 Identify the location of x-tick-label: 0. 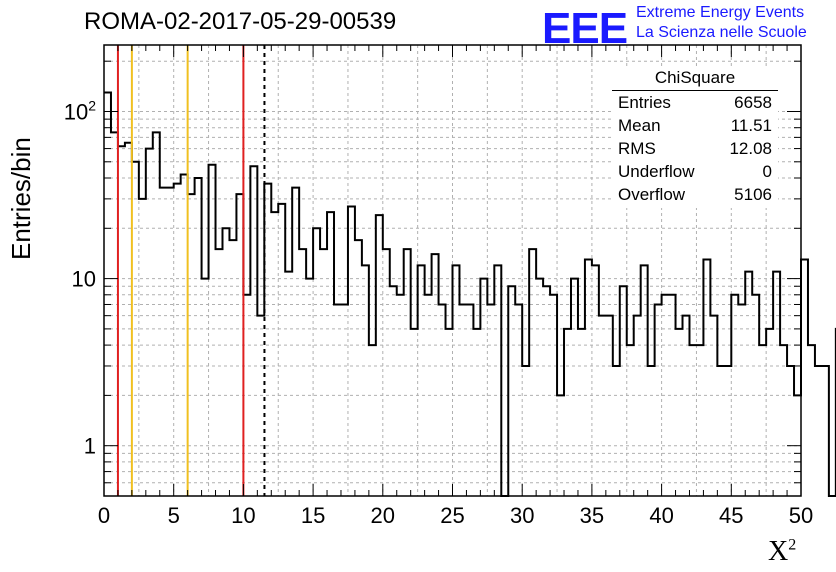
(104, 515).